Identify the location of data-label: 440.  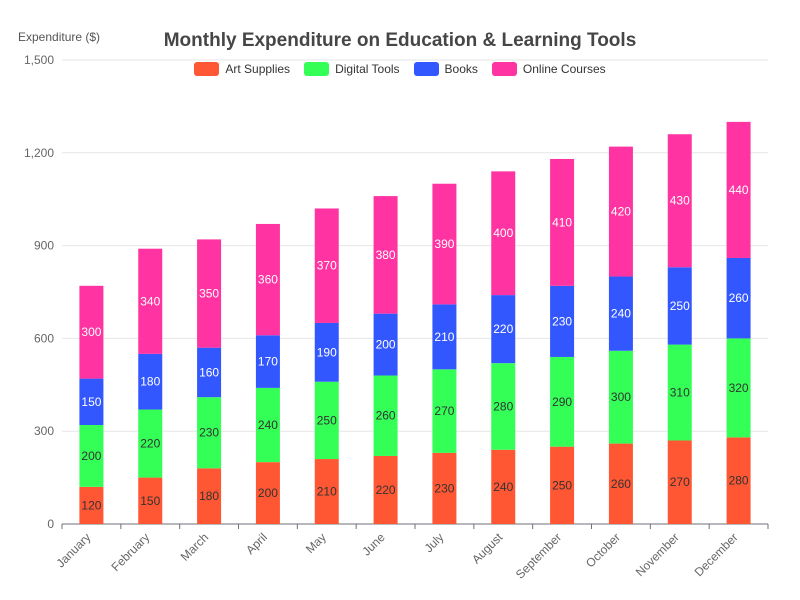
(739, 190).